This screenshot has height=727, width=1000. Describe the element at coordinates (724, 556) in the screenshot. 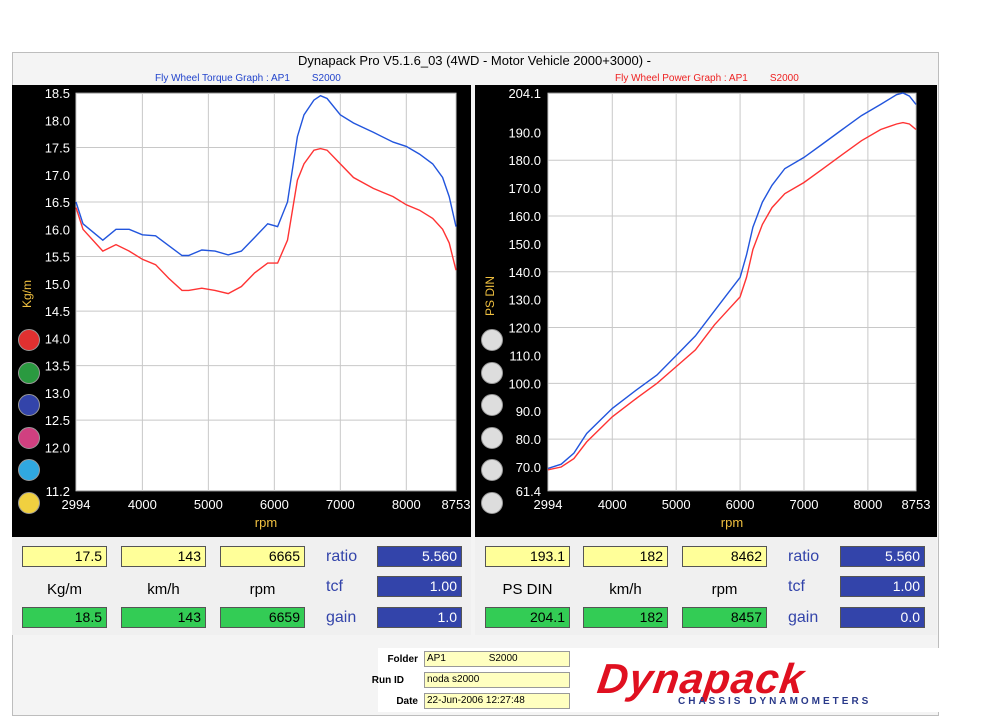

I see `readout-right-rpm-current: 8462` at that location.